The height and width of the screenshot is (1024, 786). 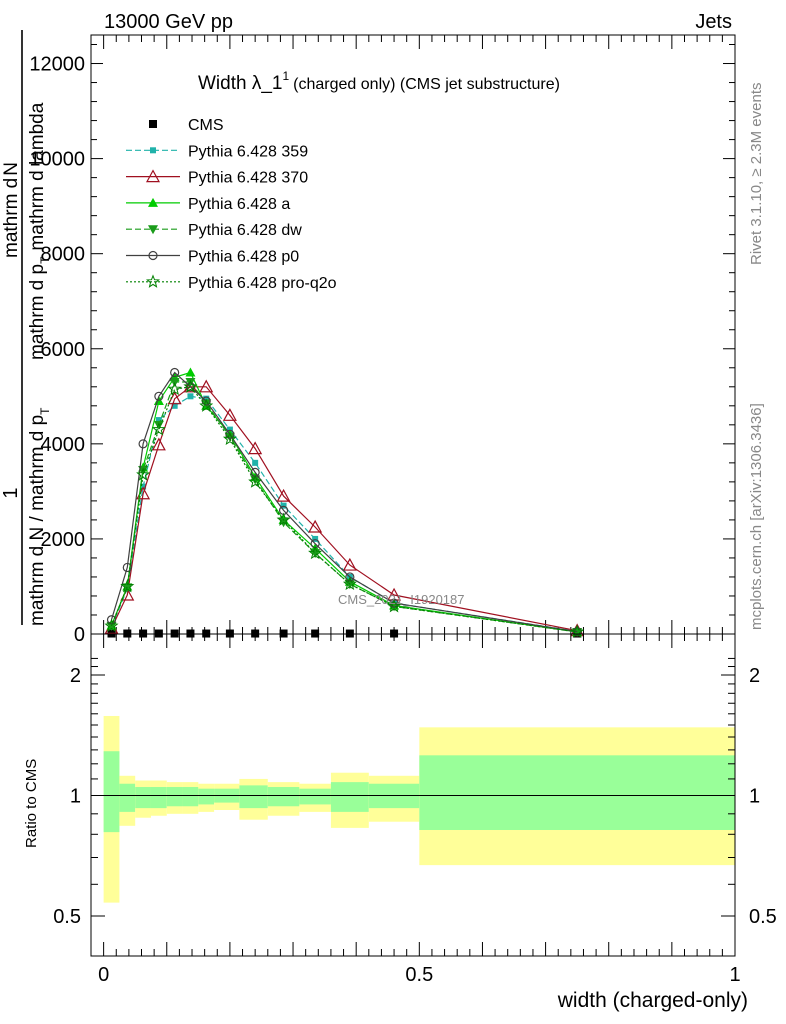 I want to click on legend-entry: Pythia 6.428 dw, so click(x=214, y=230).